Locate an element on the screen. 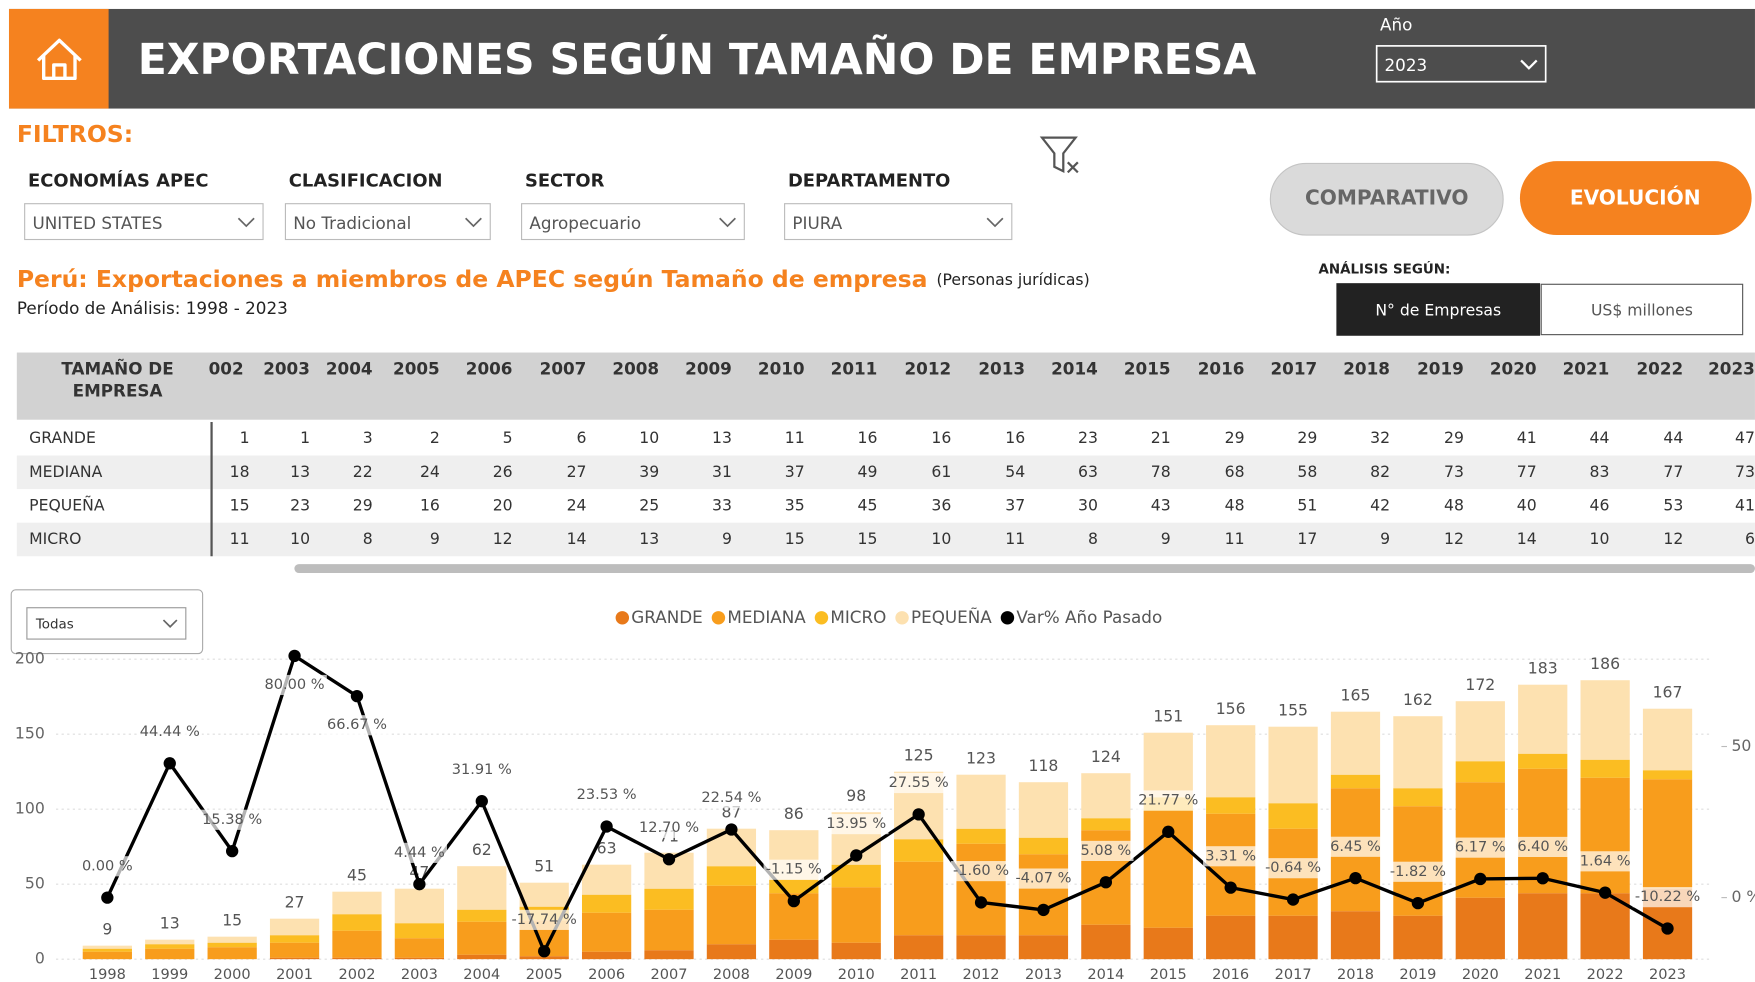 The image size is (1755, 982). table-cell: 49 is located at coordinates (868, 471).